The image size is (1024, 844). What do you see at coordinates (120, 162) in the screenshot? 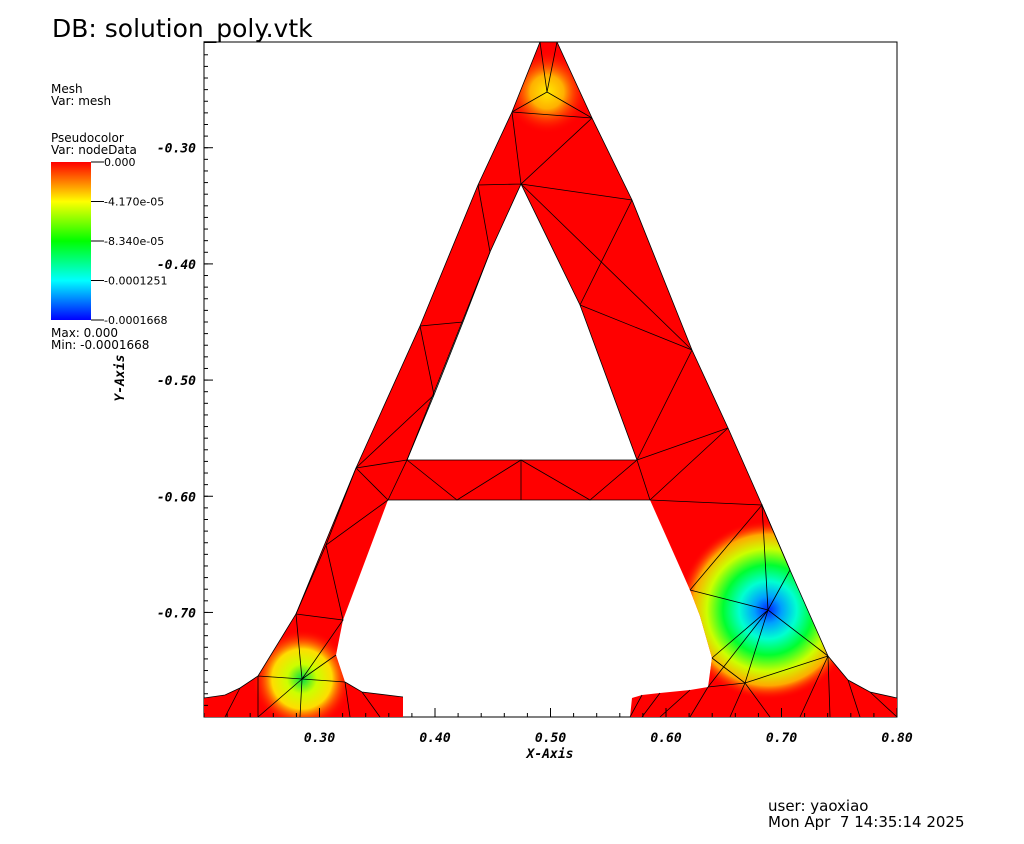
I see `legend-tick-label: 0.000` at bounding box center [120, 162].